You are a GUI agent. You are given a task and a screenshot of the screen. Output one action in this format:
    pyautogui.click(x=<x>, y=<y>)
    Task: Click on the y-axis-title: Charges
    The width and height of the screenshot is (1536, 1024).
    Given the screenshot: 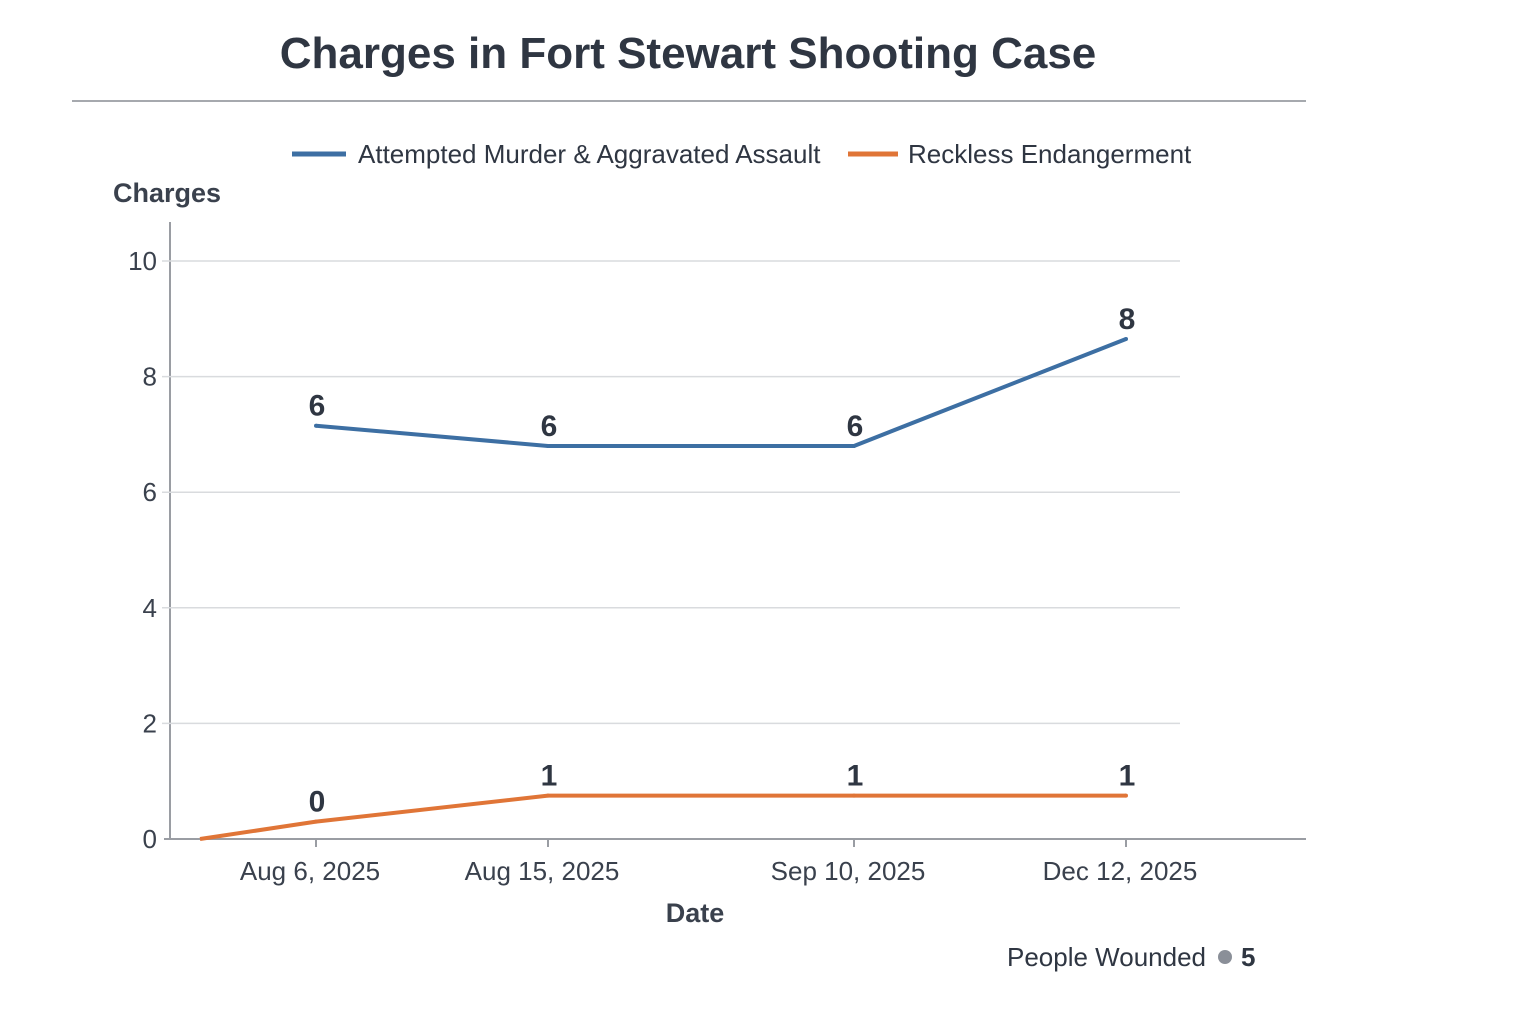 What is the action you would take?
    pyautogui.click(x=167, y=193)
    